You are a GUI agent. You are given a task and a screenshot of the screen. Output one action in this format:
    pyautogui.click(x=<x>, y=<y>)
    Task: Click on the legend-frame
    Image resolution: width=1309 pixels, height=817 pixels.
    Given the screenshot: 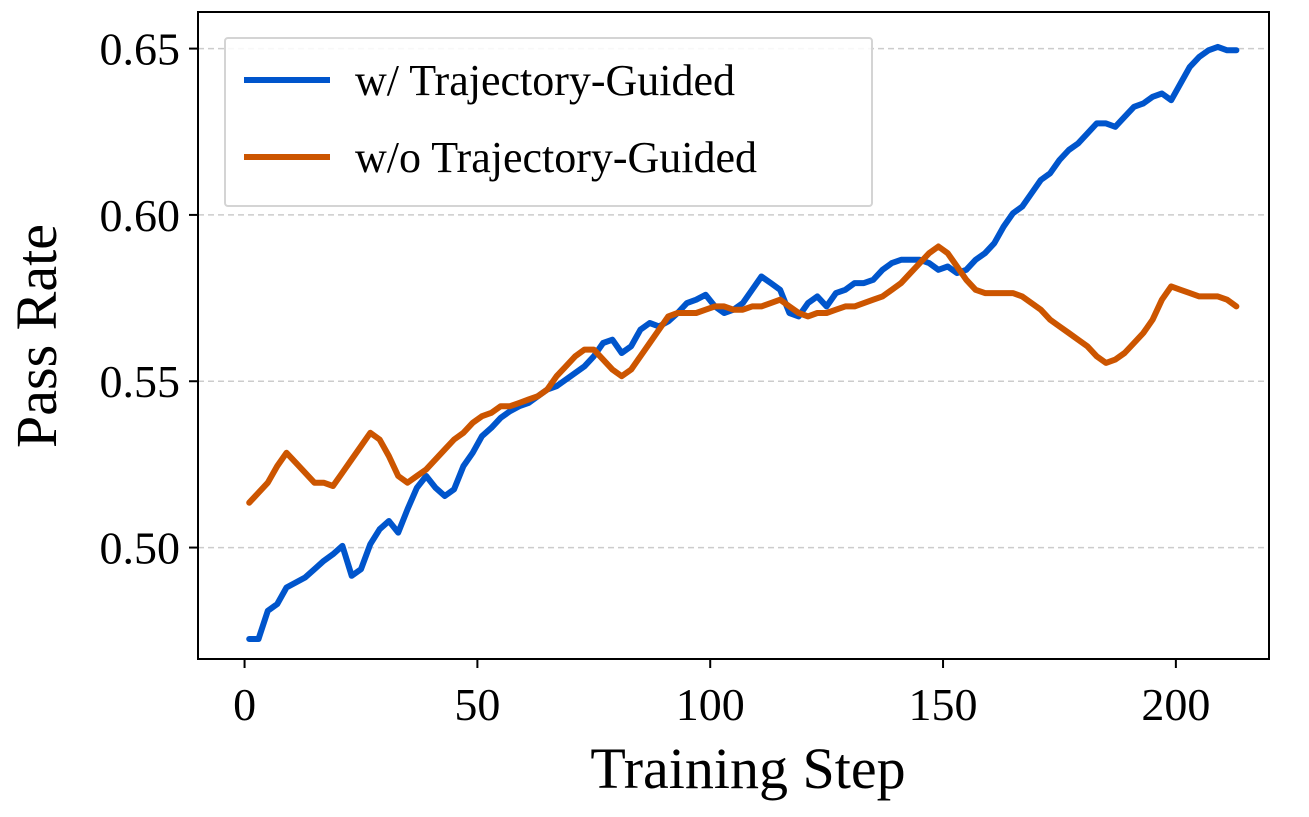 What is the action you would take?
    pyautogui.click(x=548, y=122)
    